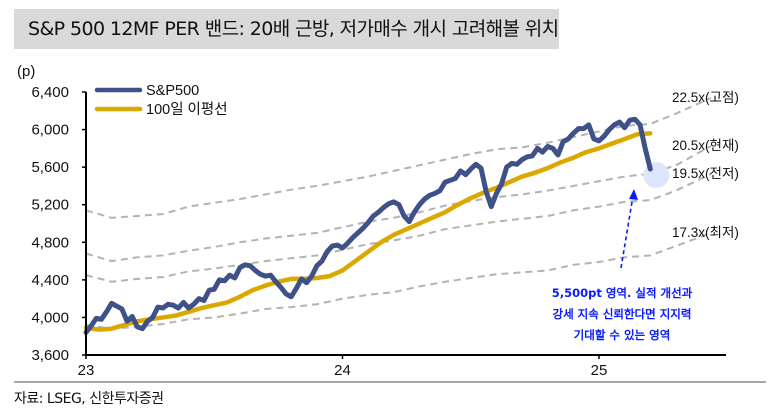  Describe the element at coordinates (622, 293) in the screenshot. I see `annotation-line: 5,500pt 영역. 실적 개선과` at that location.